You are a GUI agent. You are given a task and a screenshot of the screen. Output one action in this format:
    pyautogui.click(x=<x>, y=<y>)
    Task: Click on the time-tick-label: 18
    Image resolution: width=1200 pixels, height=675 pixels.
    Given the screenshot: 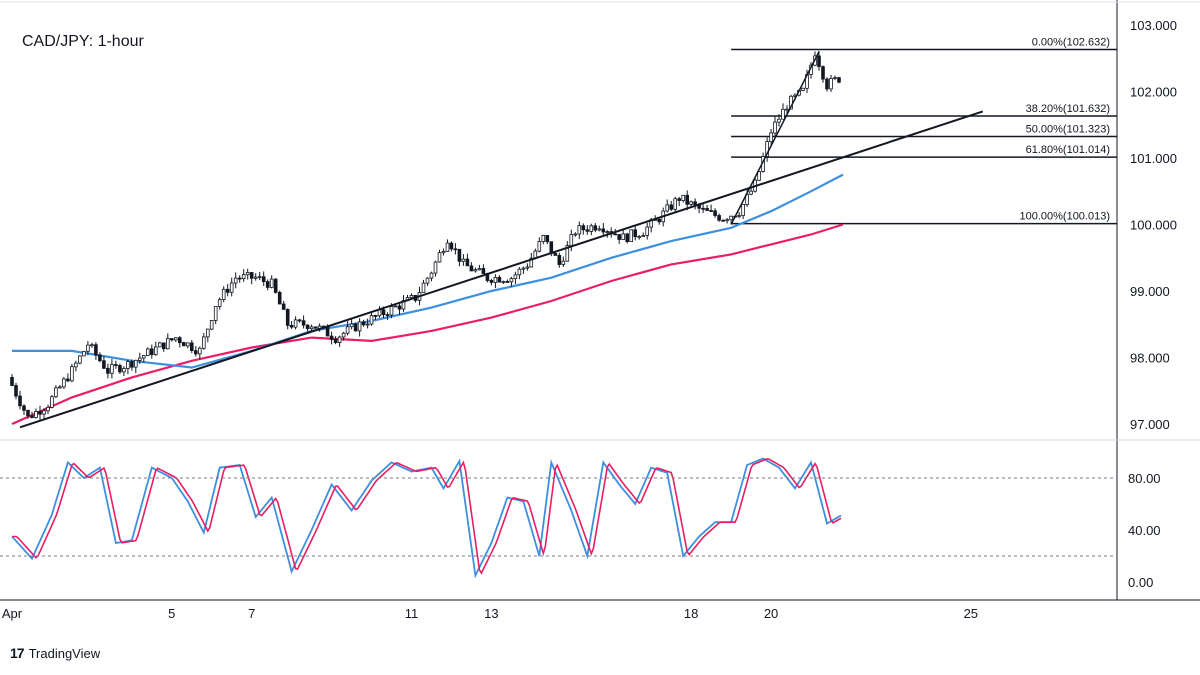 What is the action you would take?
    pyautogui.click(x=691, y=613)
    